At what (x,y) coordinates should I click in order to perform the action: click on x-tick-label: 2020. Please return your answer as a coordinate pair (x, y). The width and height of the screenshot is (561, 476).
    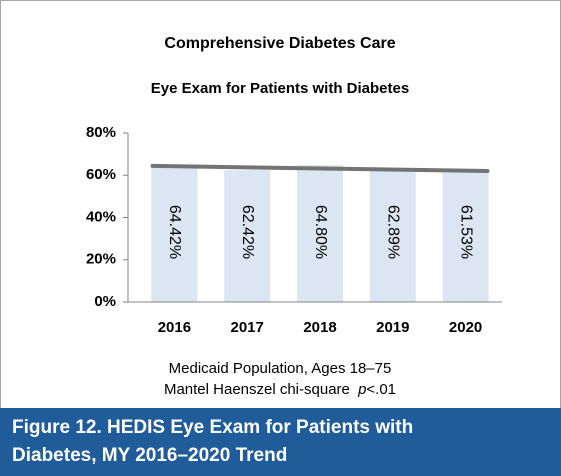
    Looking at the image, I should click on (465, 327).